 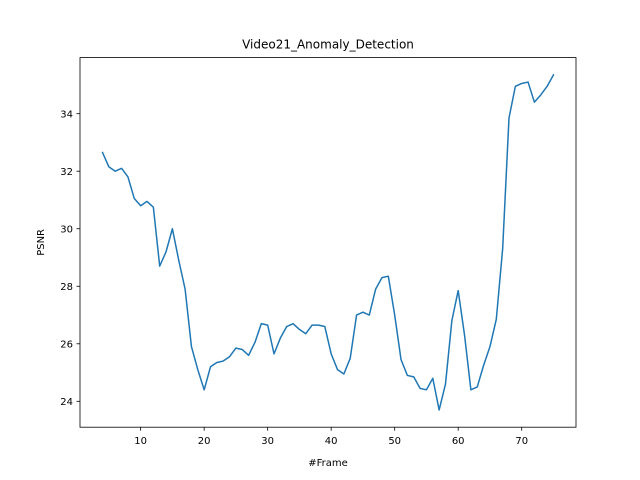 What do you see at coordinates (41, 242) in the screenshot?
I see `y-axis-label: PSNR` at bounding box center [41, 242].